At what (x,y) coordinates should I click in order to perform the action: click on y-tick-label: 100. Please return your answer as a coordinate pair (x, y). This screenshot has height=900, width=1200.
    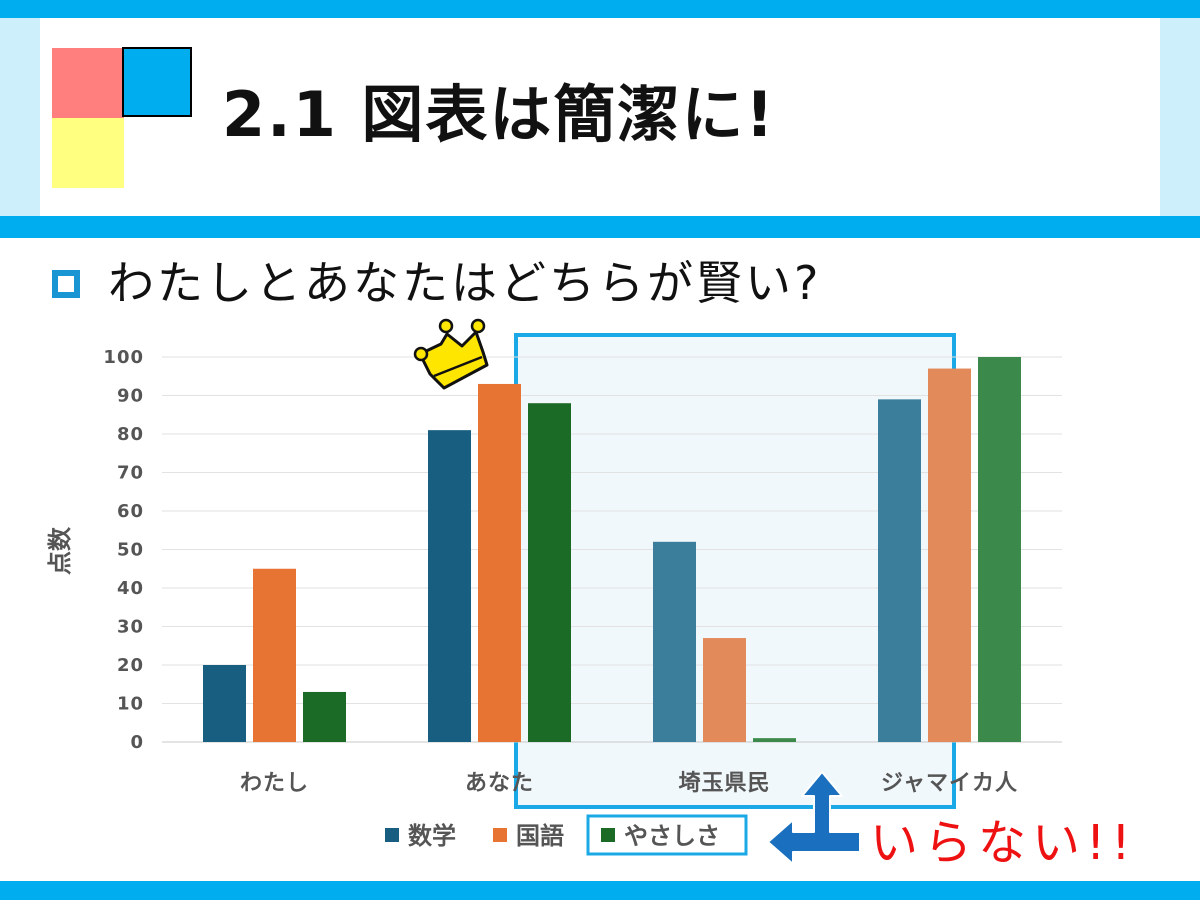
    Looking at the image, I should click on (123, 357).